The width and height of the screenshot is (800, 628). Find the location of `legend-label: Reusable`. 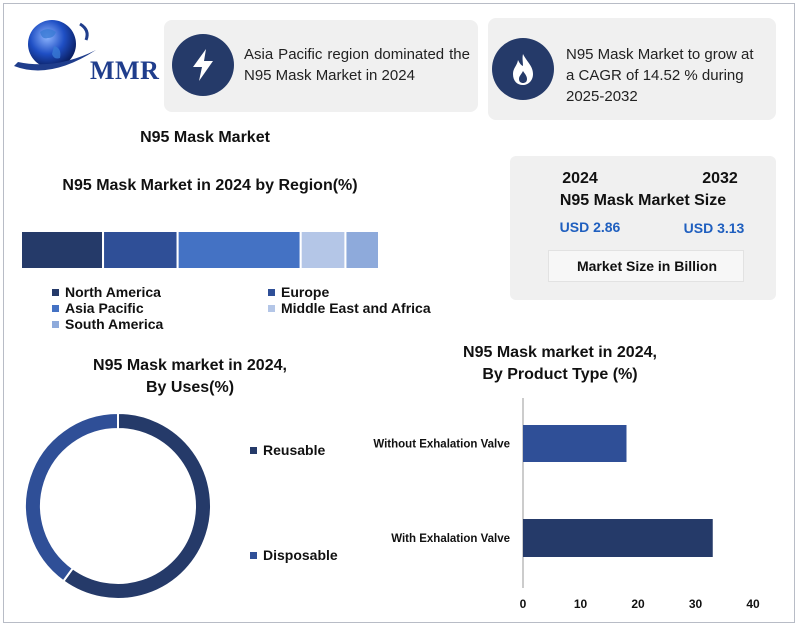

legend-label: Reusable is located at coordinates (294, 450).